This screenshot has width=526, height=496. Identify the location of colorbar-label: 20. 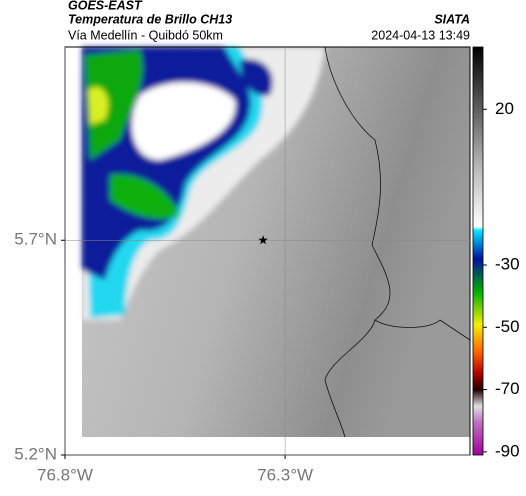
(504, 108).